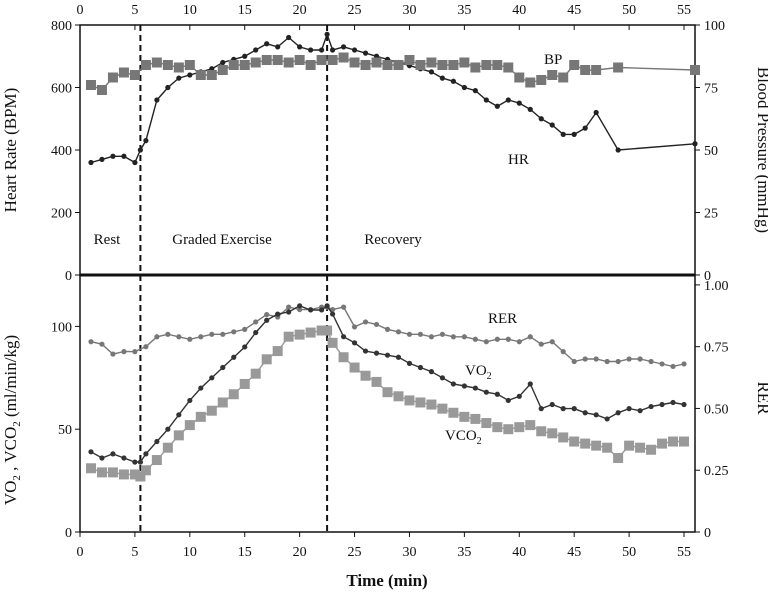 This screenshot has width=768, height=593. Describe the element at coordinates (190, 552) in the screenshot. I see `bottom-x-tick-label: 10` at that location.